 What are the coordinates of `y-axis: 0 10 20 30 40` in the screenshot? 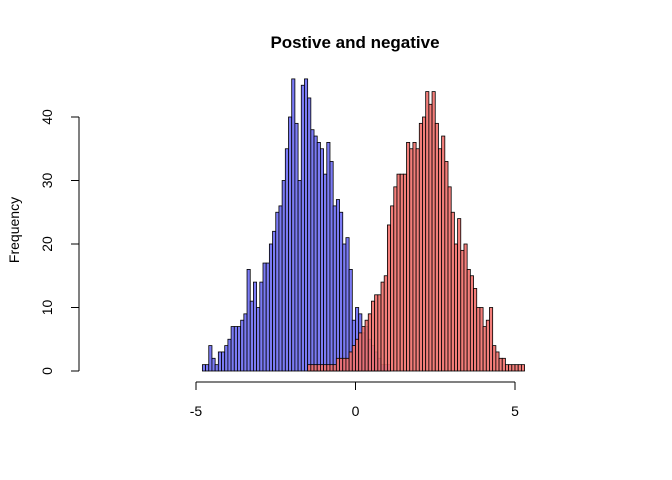 It's located at (59, 242).